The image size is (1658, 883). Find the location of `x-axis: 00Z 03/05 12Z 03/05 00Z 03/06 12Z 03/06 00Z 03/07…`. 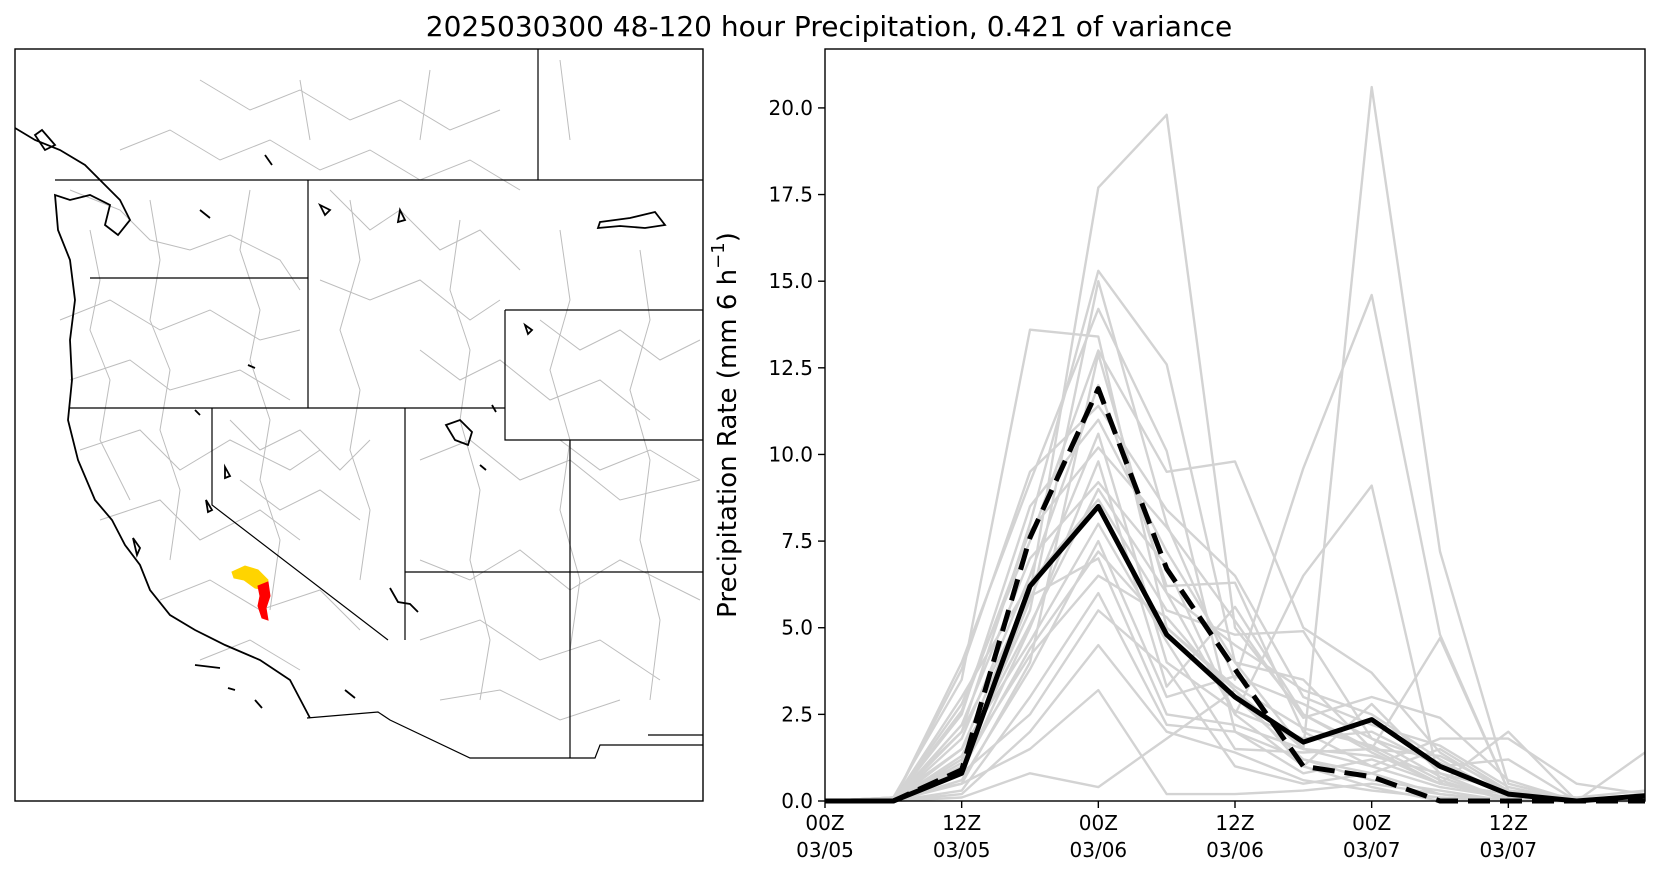

x-axis: 00Z 03/05 12Z 03/05 00Z 03/06 12Z 03/06 00Z 03/07… is located at coordinates (1166, 831).